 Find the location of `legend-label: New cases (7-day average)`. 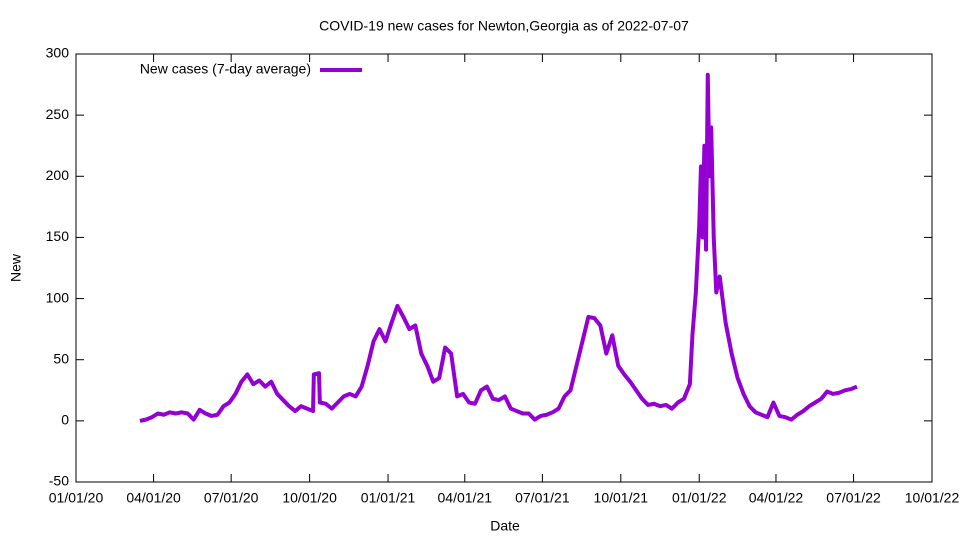

legend-label: New cases (7-day average) is located at coordinates (225, 69).